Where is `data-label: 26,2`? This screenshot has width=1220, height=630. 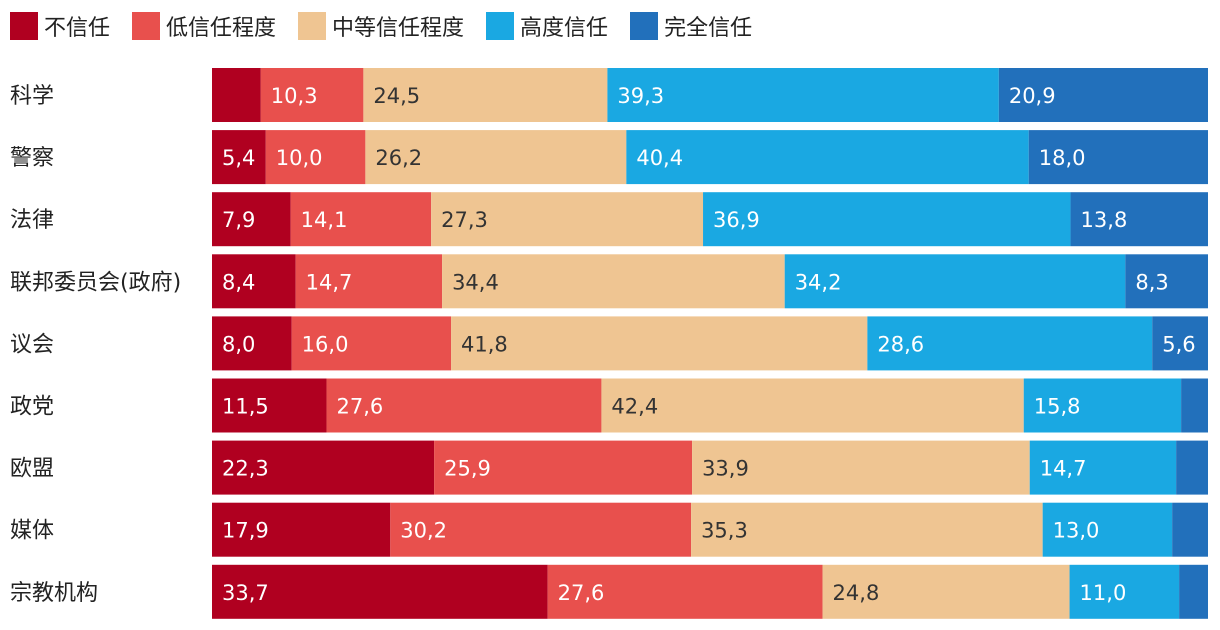
data-label: 26,2 is located at coordinates (398, 158).